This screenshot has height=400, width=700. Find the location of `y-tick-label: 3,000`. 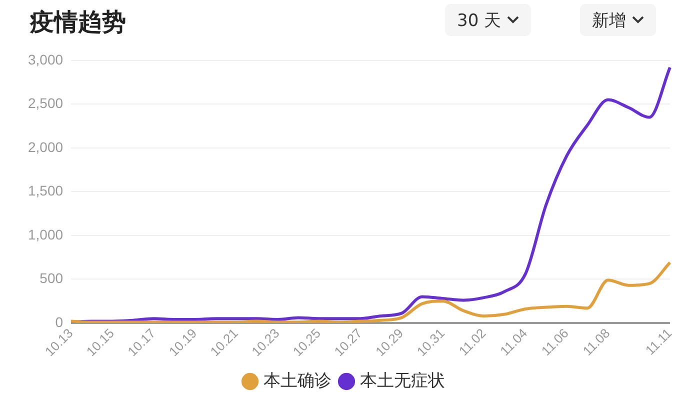

y-tick-label: 3,000 is located at coordinates (46, 59).